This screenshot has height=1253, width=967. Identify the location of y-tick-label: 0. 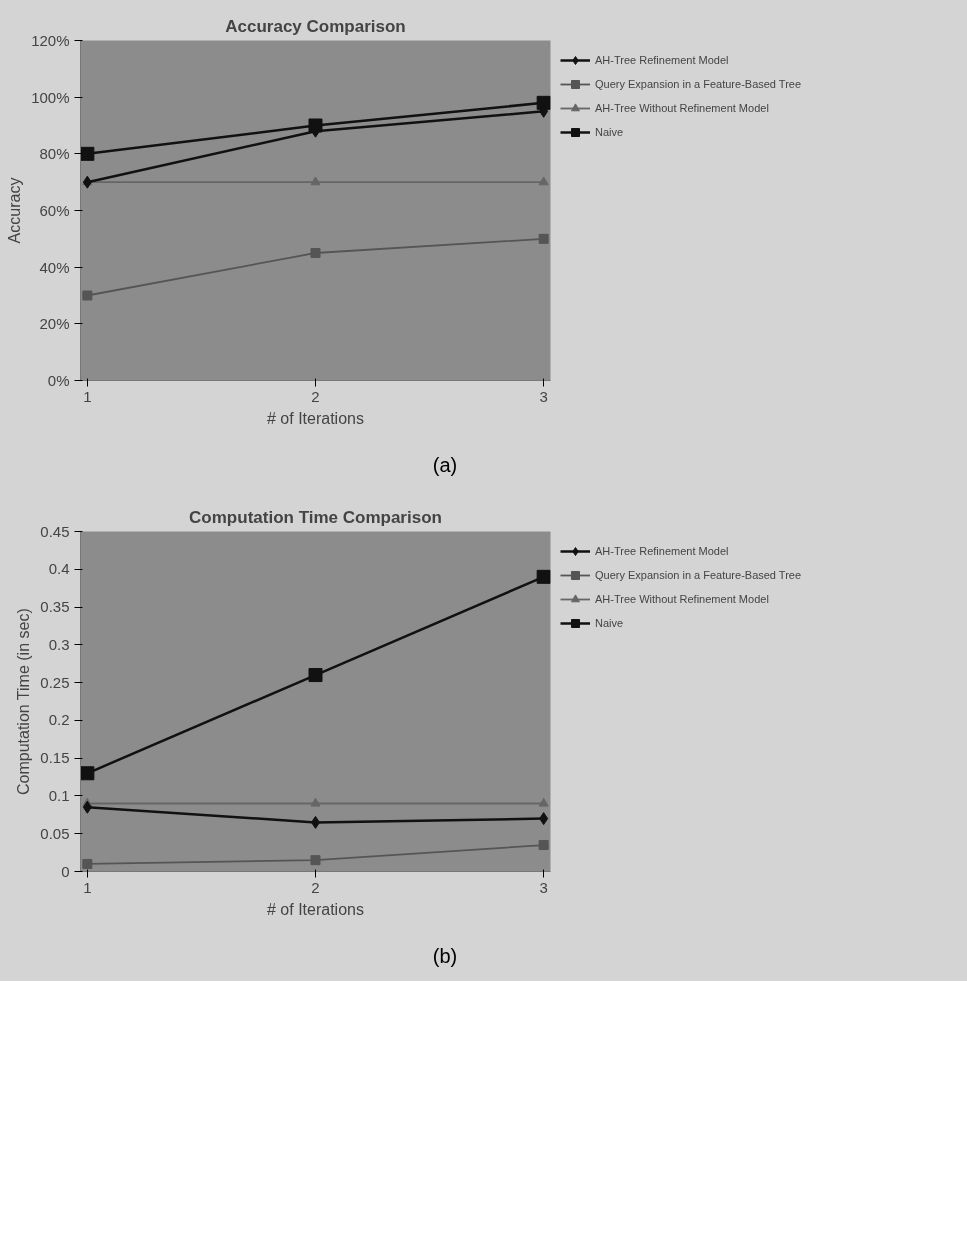
(65, 871).